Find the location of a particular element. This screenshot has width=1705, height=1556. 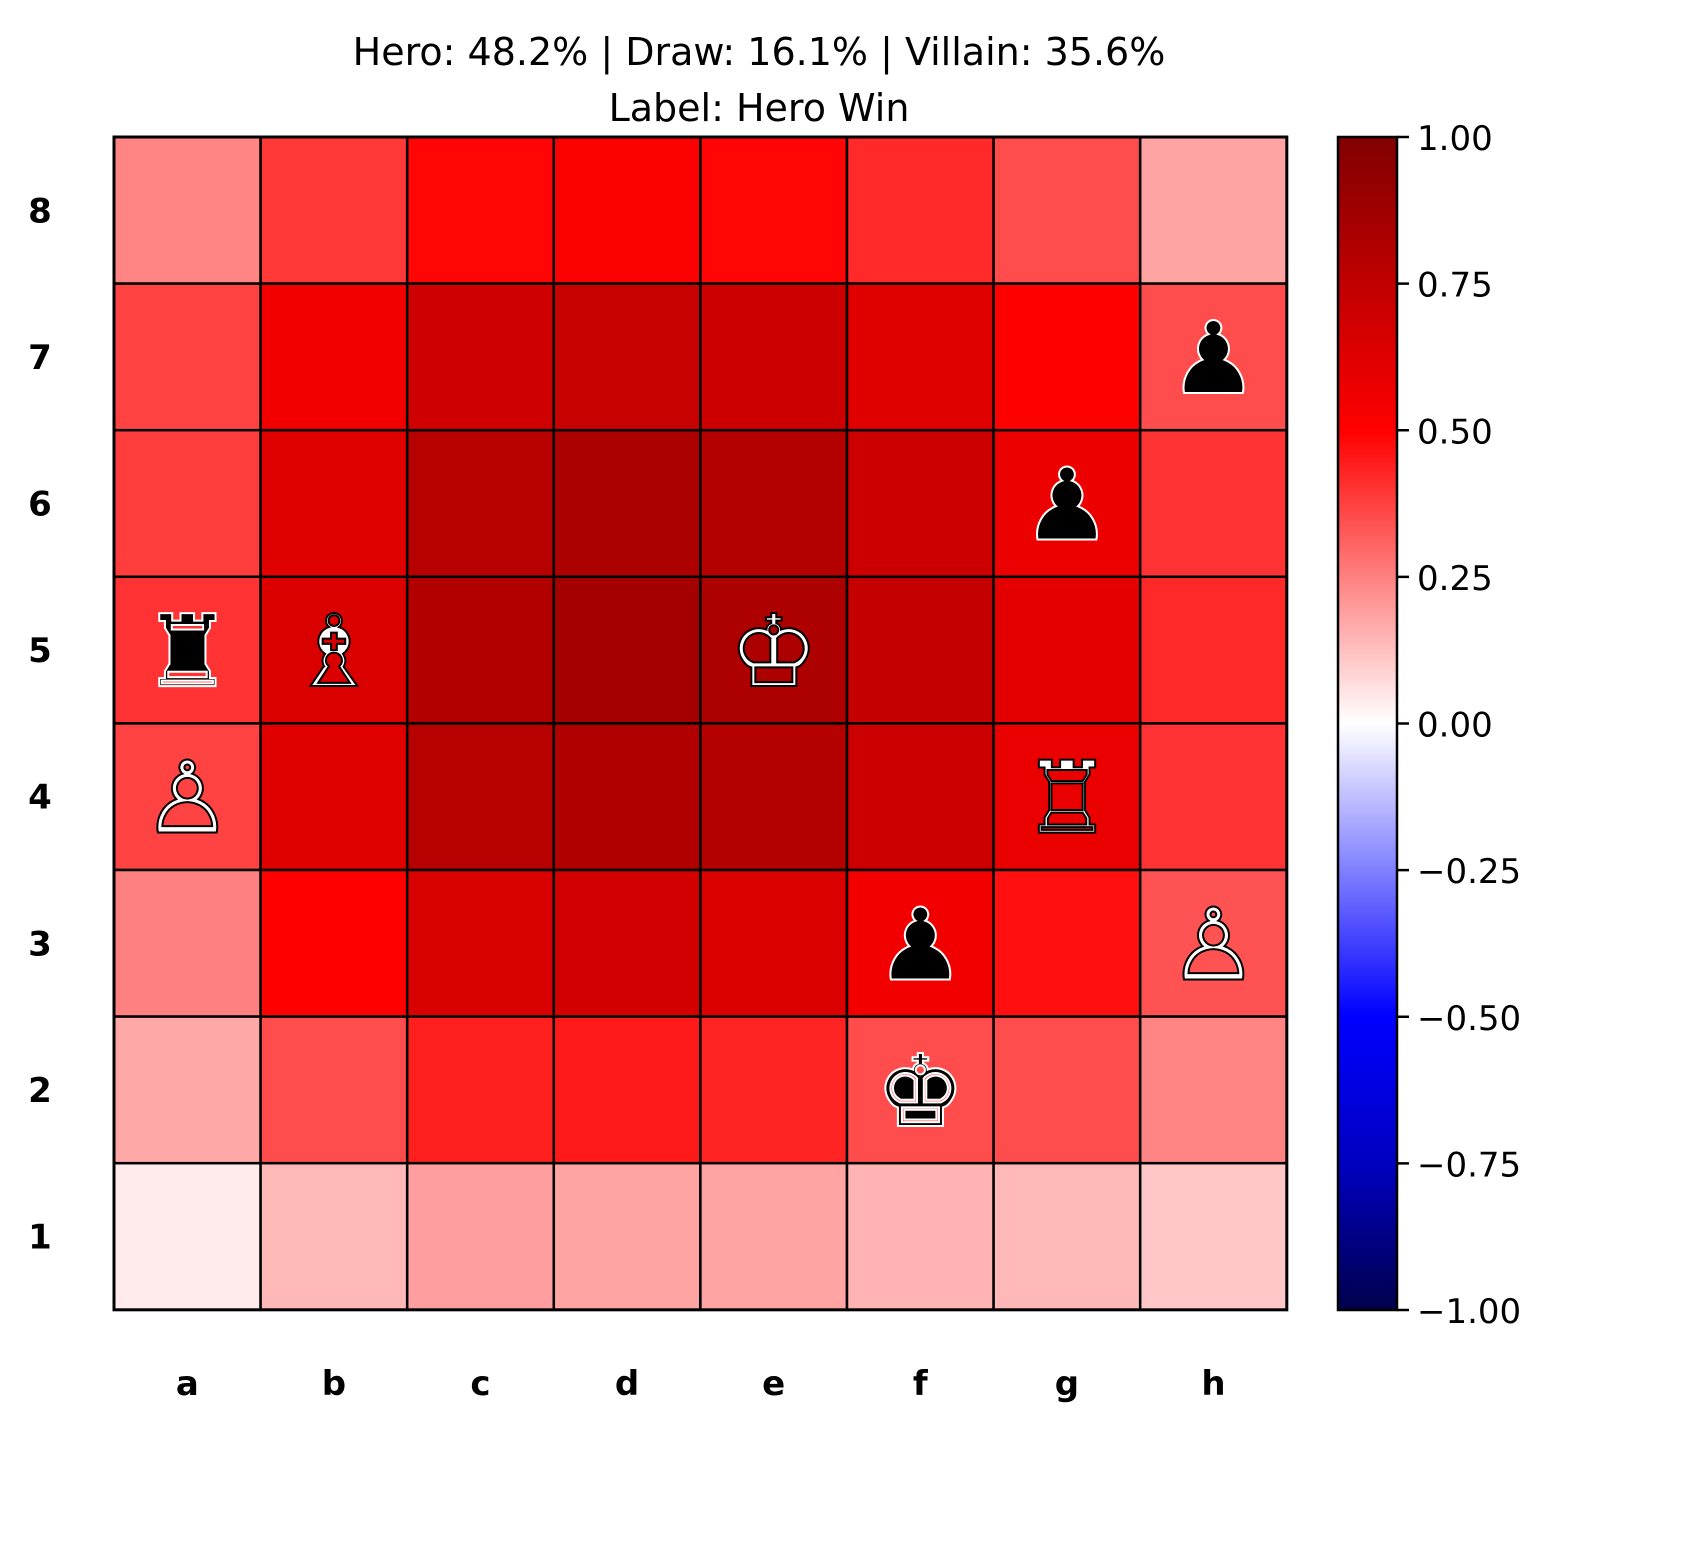

colorbar: 1.00 0.75 0.50 0.25 0.00 −0.25 −0.50 −0.75 −1.00 is located at coordinates (1428, 725).